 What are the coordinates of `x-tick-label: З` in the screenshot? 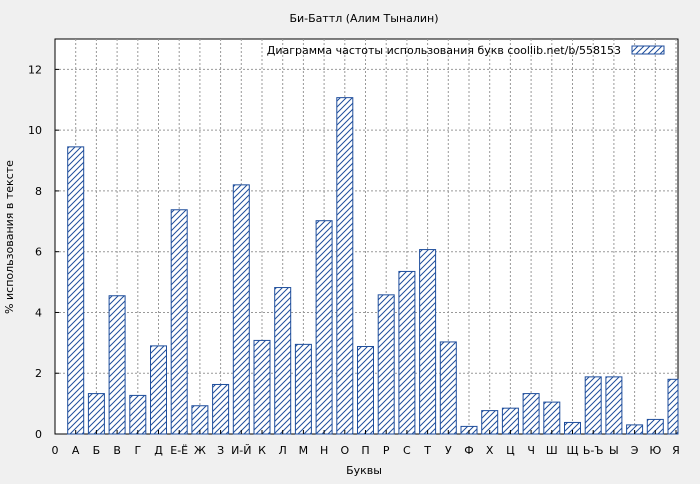 It's located at (220, 450).